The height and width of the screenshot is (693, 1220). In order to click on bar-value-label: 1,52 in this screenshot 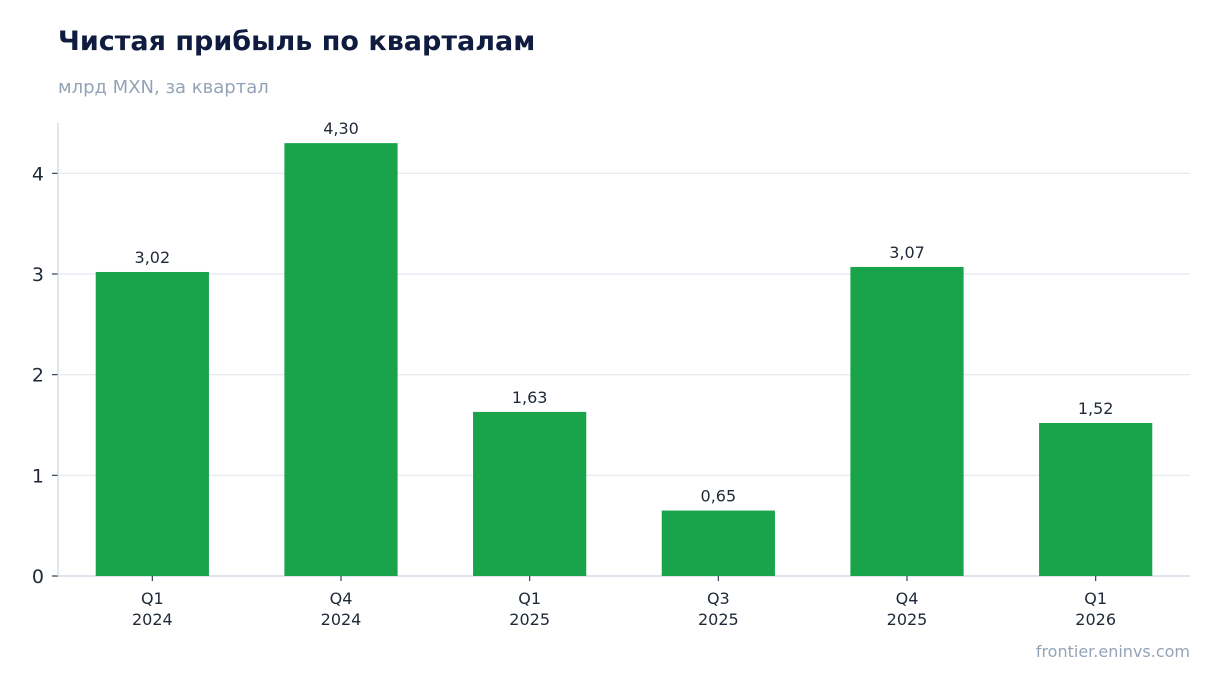, I will do `click(1096, 408)`.